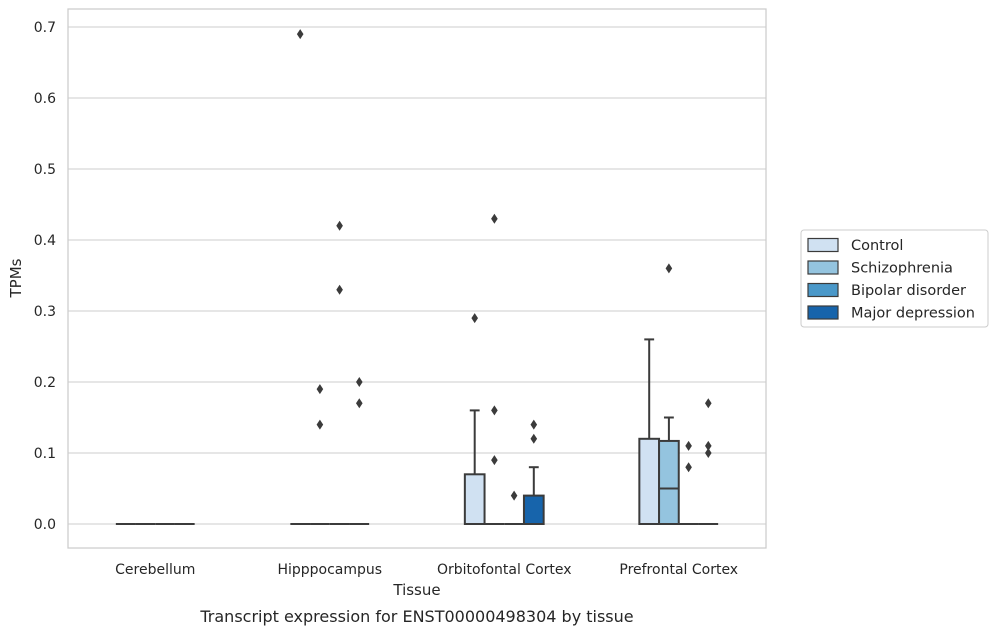 The width and height of the screenshot is (997, 634). I want to click on y-tick-label: 0.7, so click(45, 28).